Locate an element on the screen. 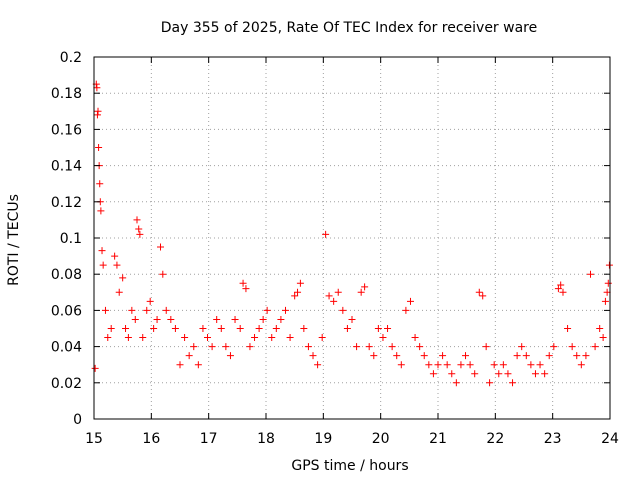 The image size is (640, 480). y-tick-label: 0.16 is located at coordinates (66, 130).